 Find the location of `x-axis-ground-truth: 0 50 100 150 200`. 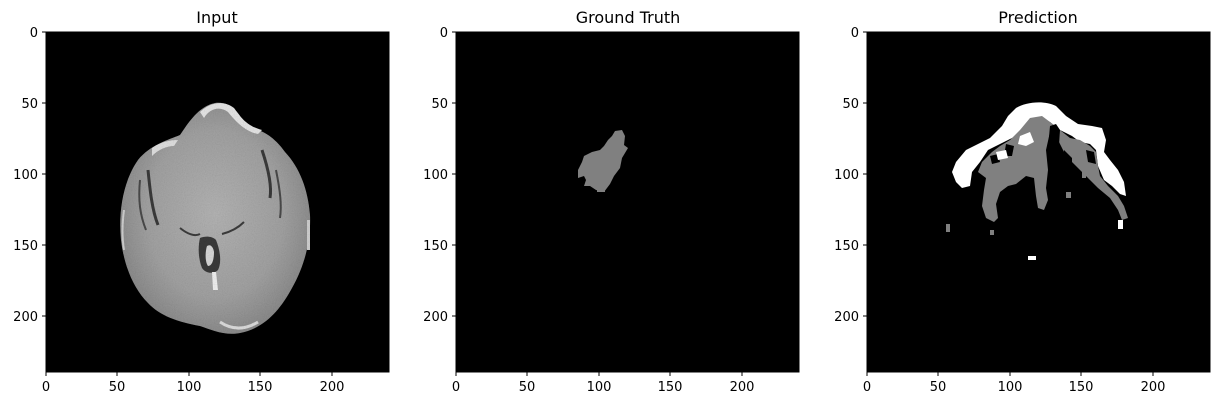

x-axis-ground-truth: 0 50 100 150 200 is located at coordinates (603, 383).